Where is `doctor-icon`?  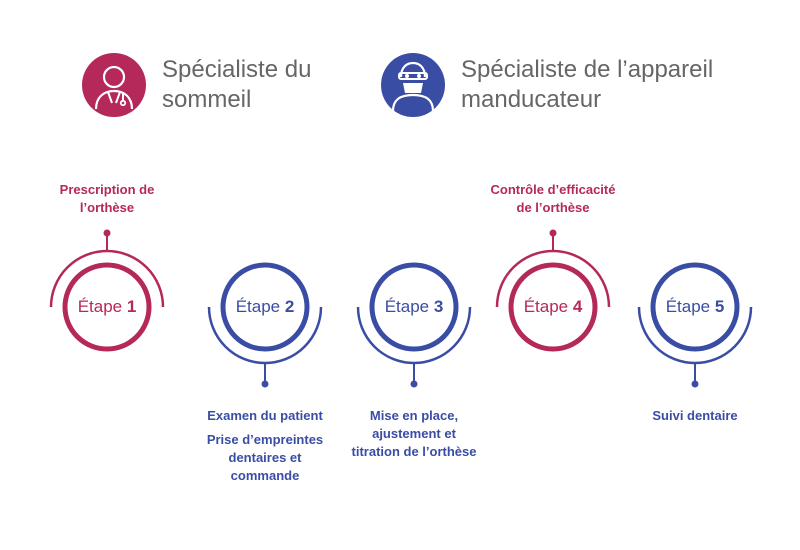 doctor-icon is located at coordinates (114, 85).